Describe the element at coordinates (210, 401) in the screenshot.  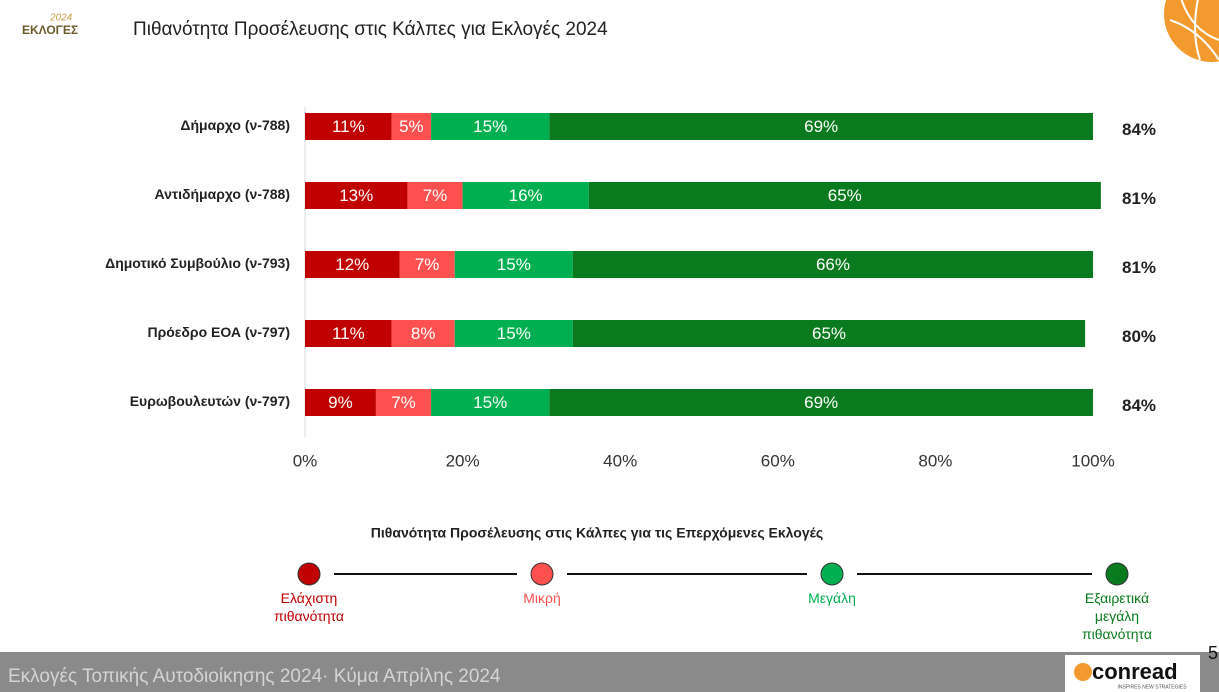
I see `category-label: Ευρωβουλευτών (ν-797)` at that location.